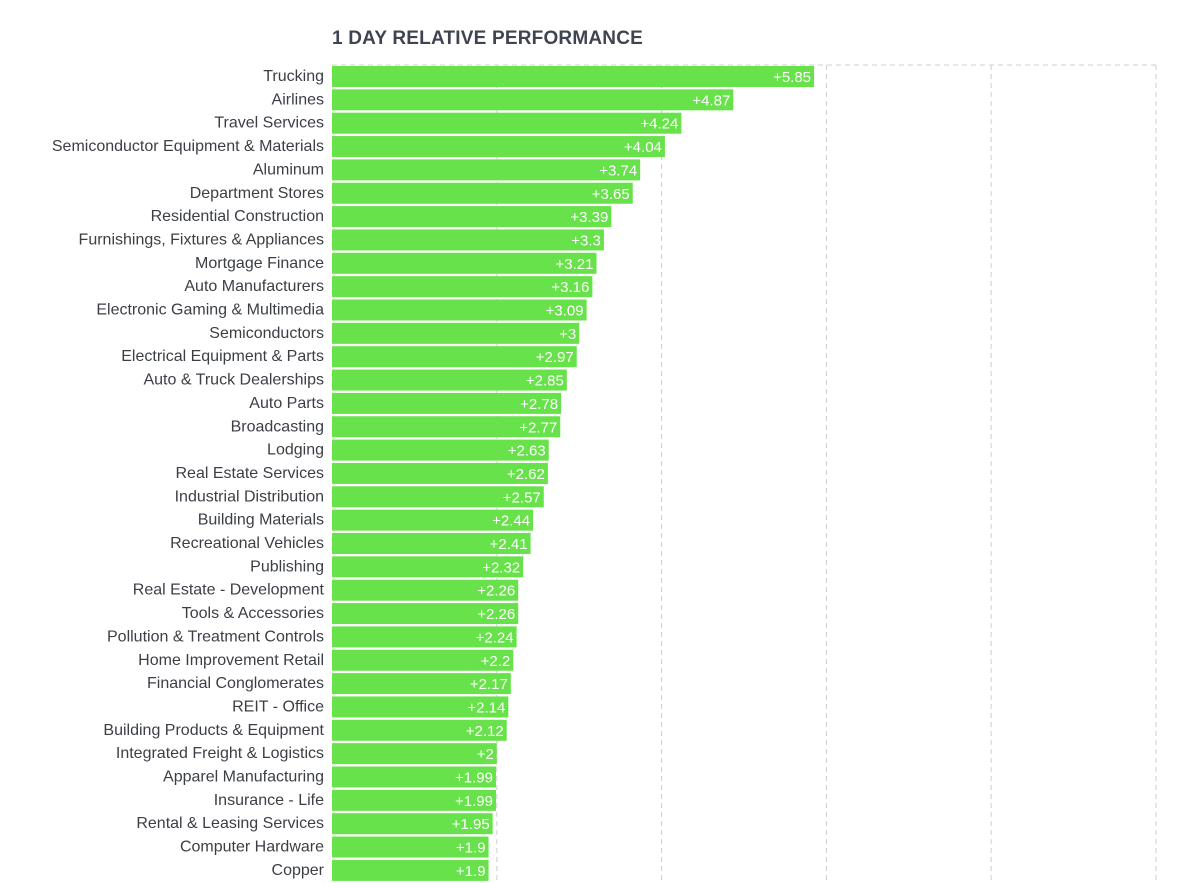 The height and width of the screenshot is (883, 1200). Describe the element at coordinates (213, 730) in the screenshot. I see `category-label: Building Products & Equipment` at that location.